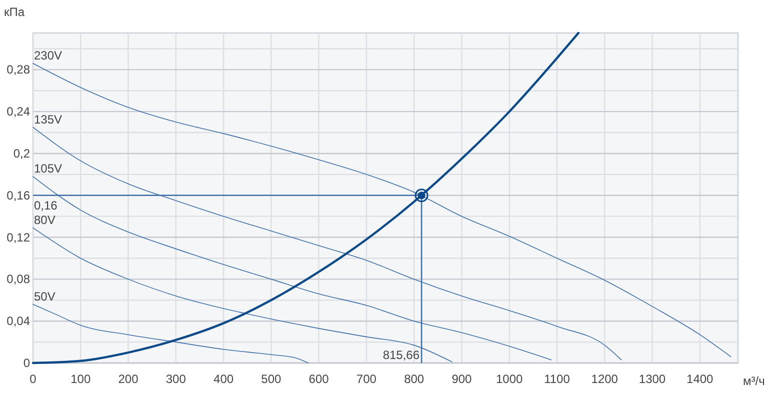 This screenshot has height=393, width=784. Describe the element at coordinates (45, 296) in the screenshot. I see `series-label: 50V` at that location.